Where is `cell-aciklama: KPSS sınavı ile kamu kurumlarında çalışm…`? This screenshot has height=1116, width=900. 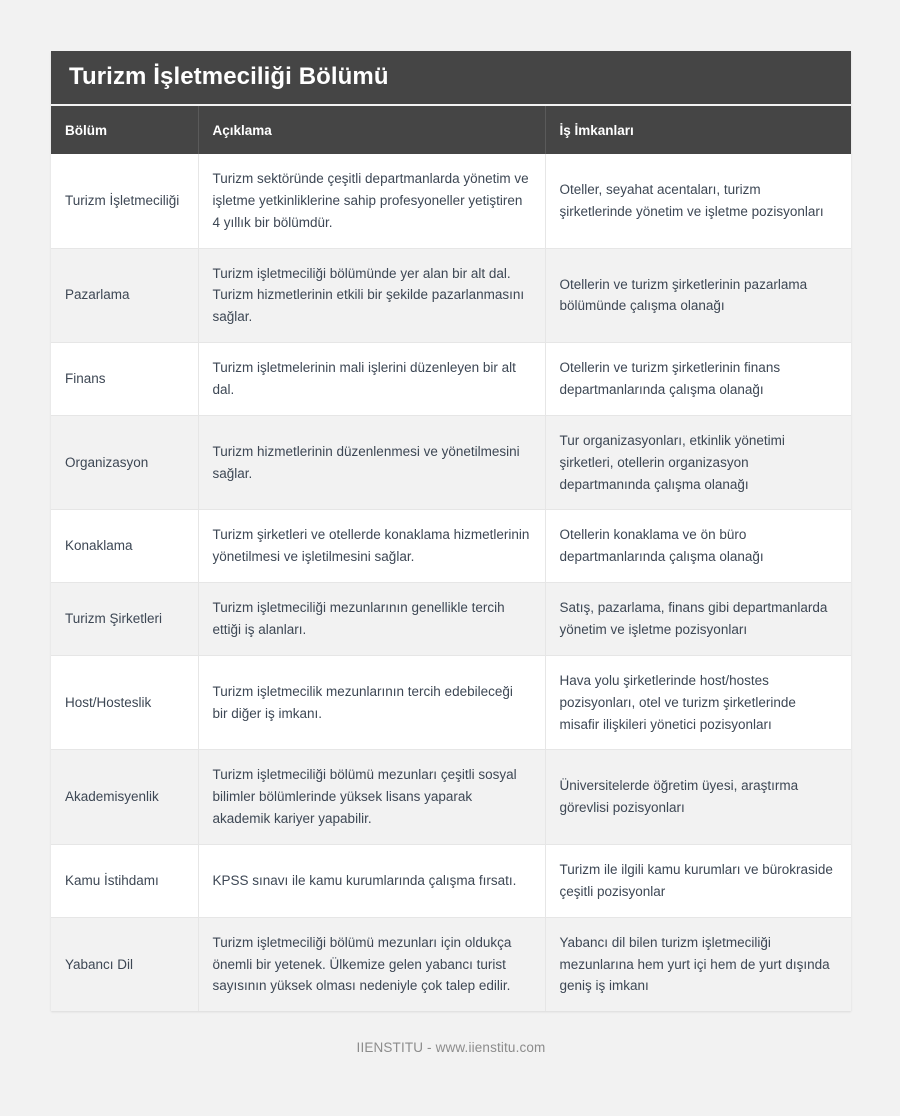
cell-aciklama: KPSS sınavı ile kamu kurumlarında çalışm… is located at coordinates (372, 881).